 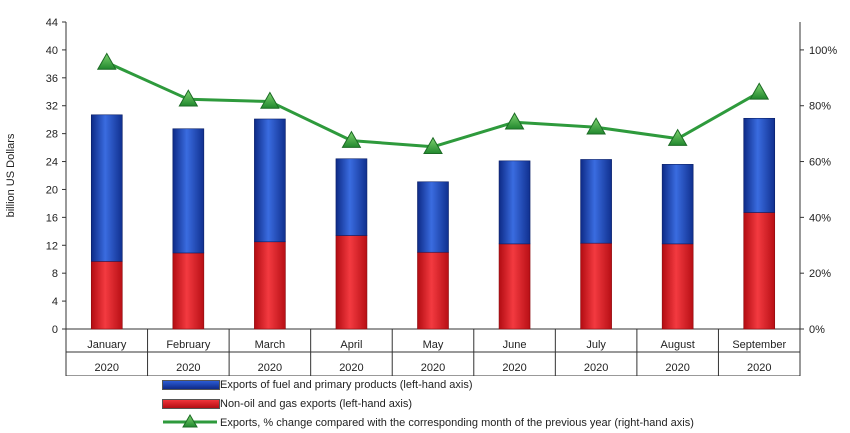 I want to click on x-tick-label-month: June, so click(x=515, y=345).